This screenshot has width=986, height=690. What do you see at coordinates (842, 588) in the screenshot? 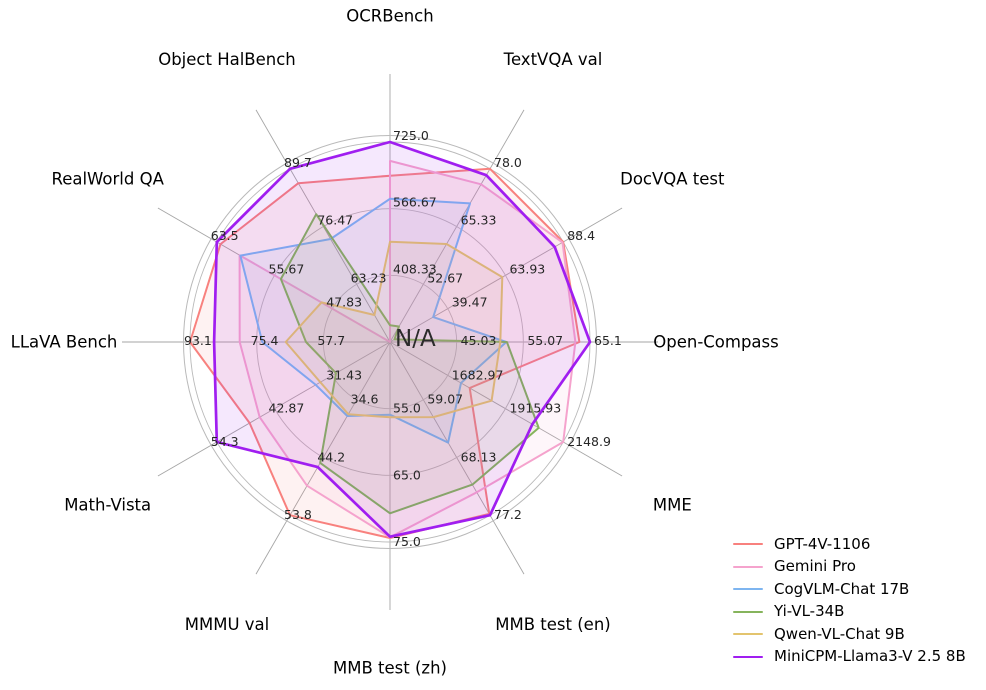
I see `legend-label: CogVLM-Chat 17B` at bounding box center [842, 588].